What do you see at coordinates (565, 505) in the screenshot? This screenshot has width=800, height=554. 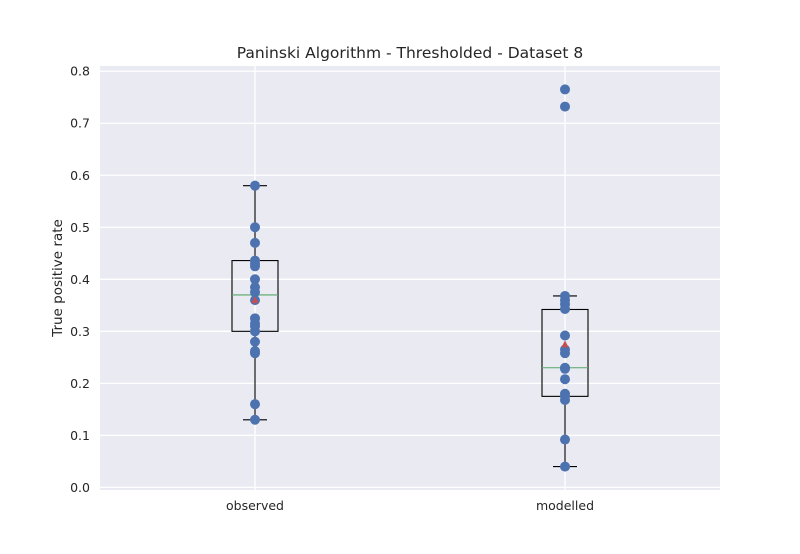 I see `x-tick-label: modelled` at bounding box center [565, 505].